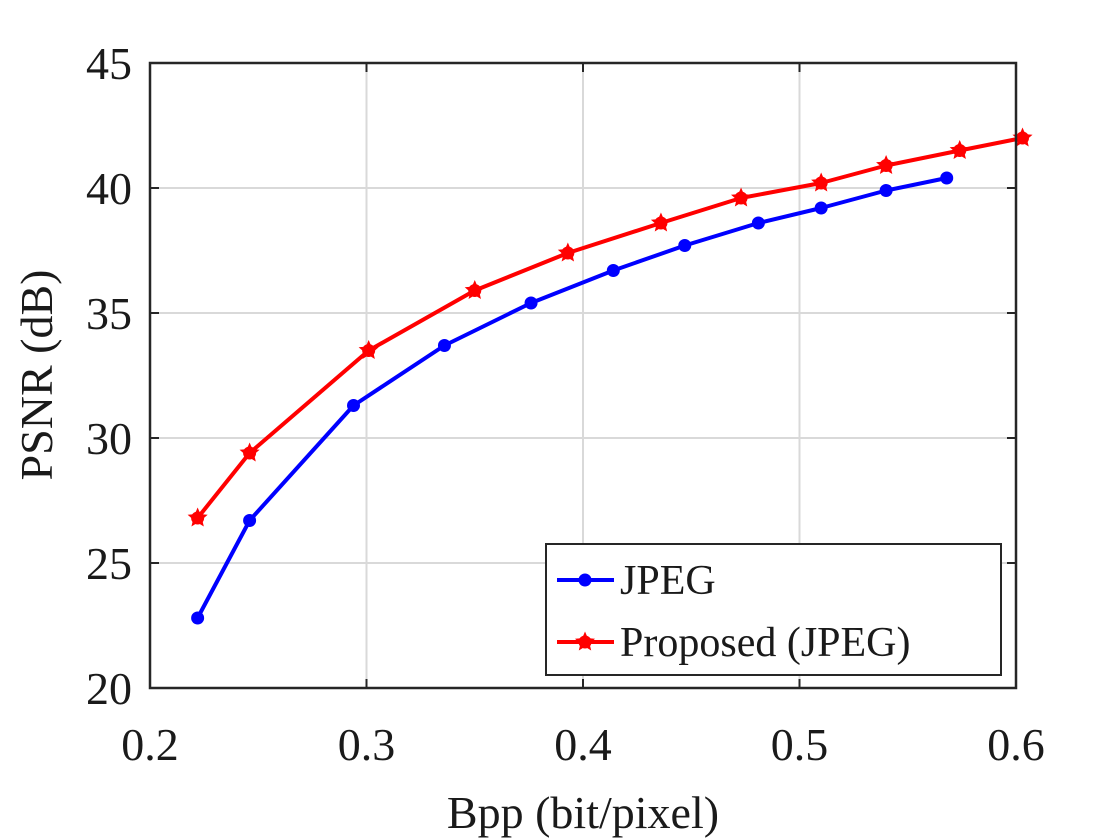 The image size is (1120, 840). What do you see at coordinates (109, 438) in the screenshot?
I see `y-tick-label: 30` at bounding box center [109, 438].